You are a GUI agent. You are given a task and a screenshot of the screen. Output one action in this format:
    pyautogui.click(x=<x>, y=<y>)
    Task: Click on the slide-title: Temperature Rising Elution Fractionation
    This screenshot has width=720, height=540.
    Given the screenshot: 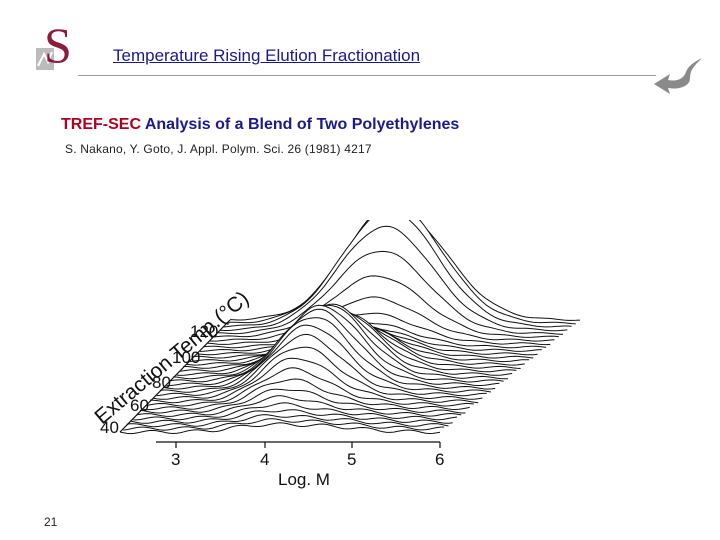 What is the action you would take?
    pyautogui.click(x=267, y=55)
    